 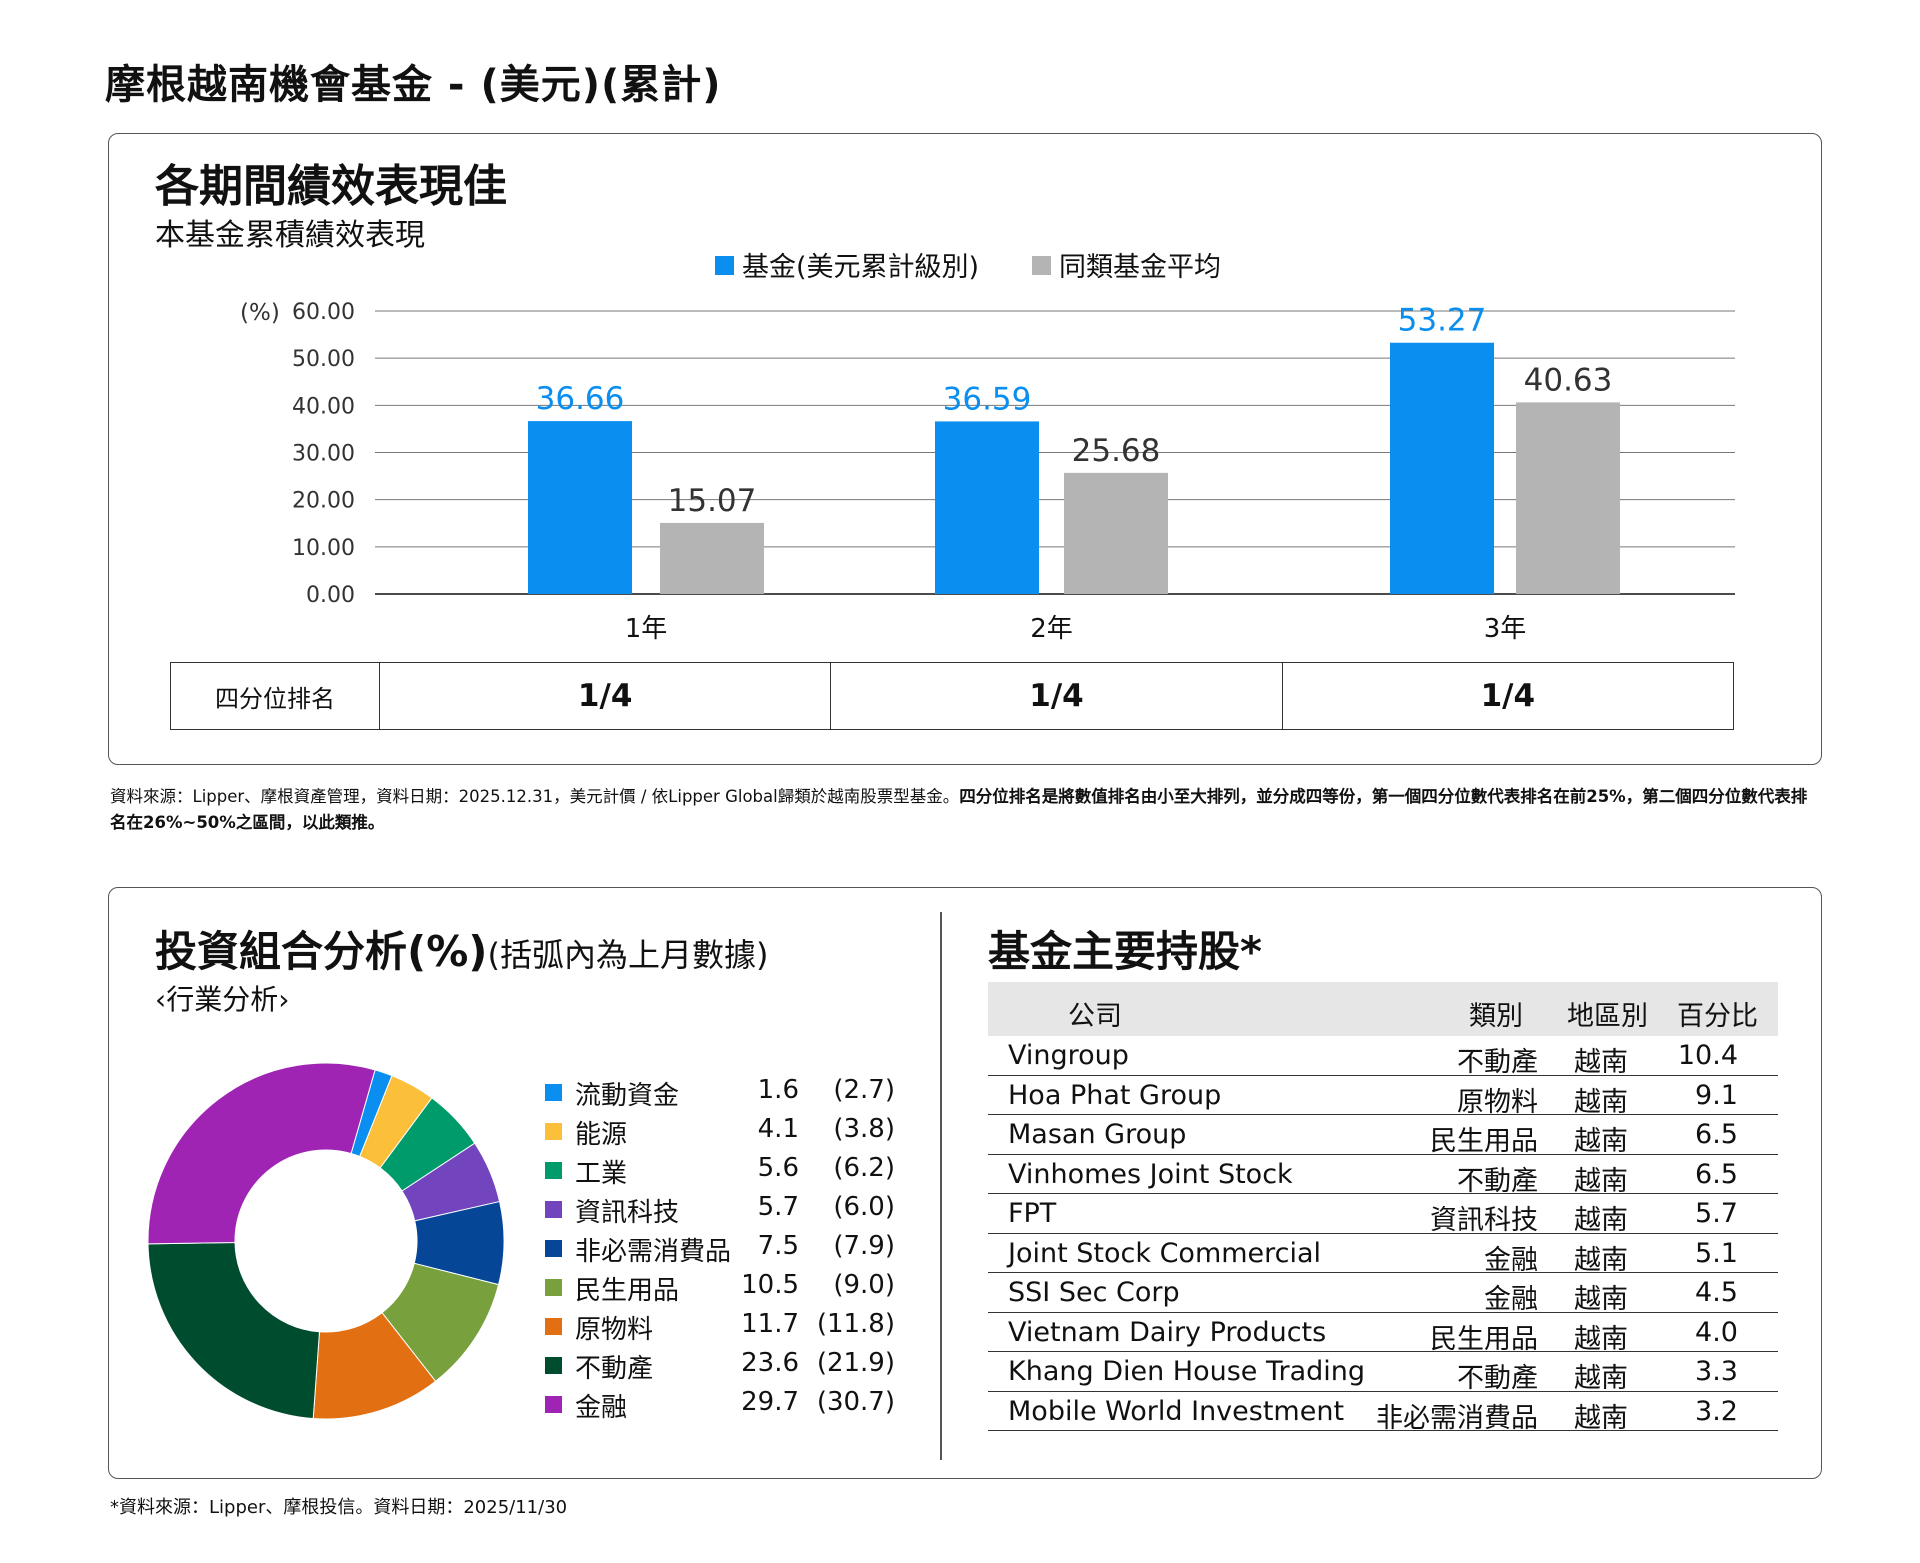 What do you see at coordinates (323, 454) in the screenshot?
I see `y-tick-label: 30.00` at bounding box center [323, 454].